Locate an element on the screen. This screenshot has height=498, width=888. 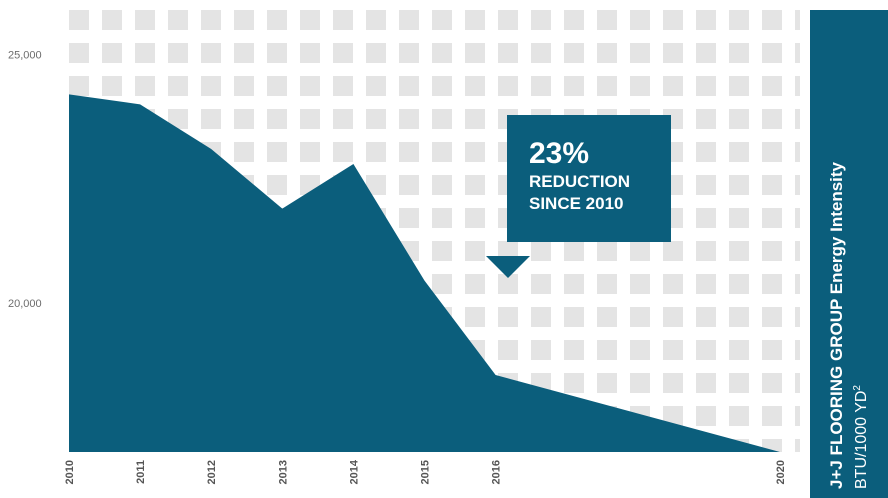
reduction-callout: 23% REDUCTION SINCE 2010 is located at coordinates (589, 178).